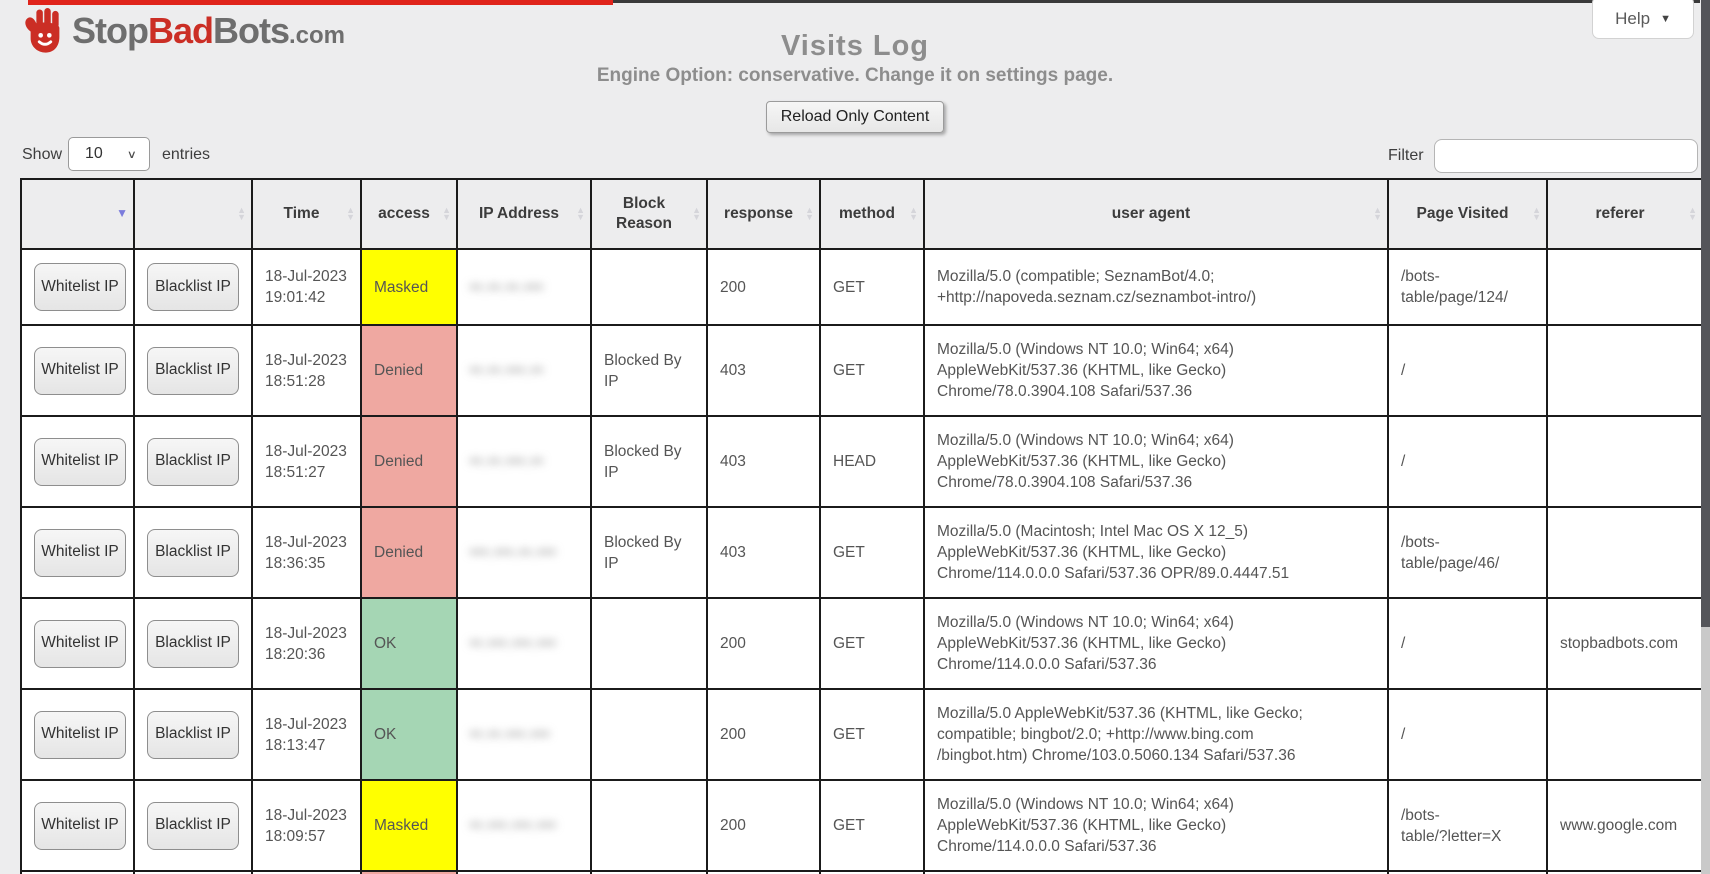  I want to click on column-header-col1: ▲ ▼, so click(193, 214).